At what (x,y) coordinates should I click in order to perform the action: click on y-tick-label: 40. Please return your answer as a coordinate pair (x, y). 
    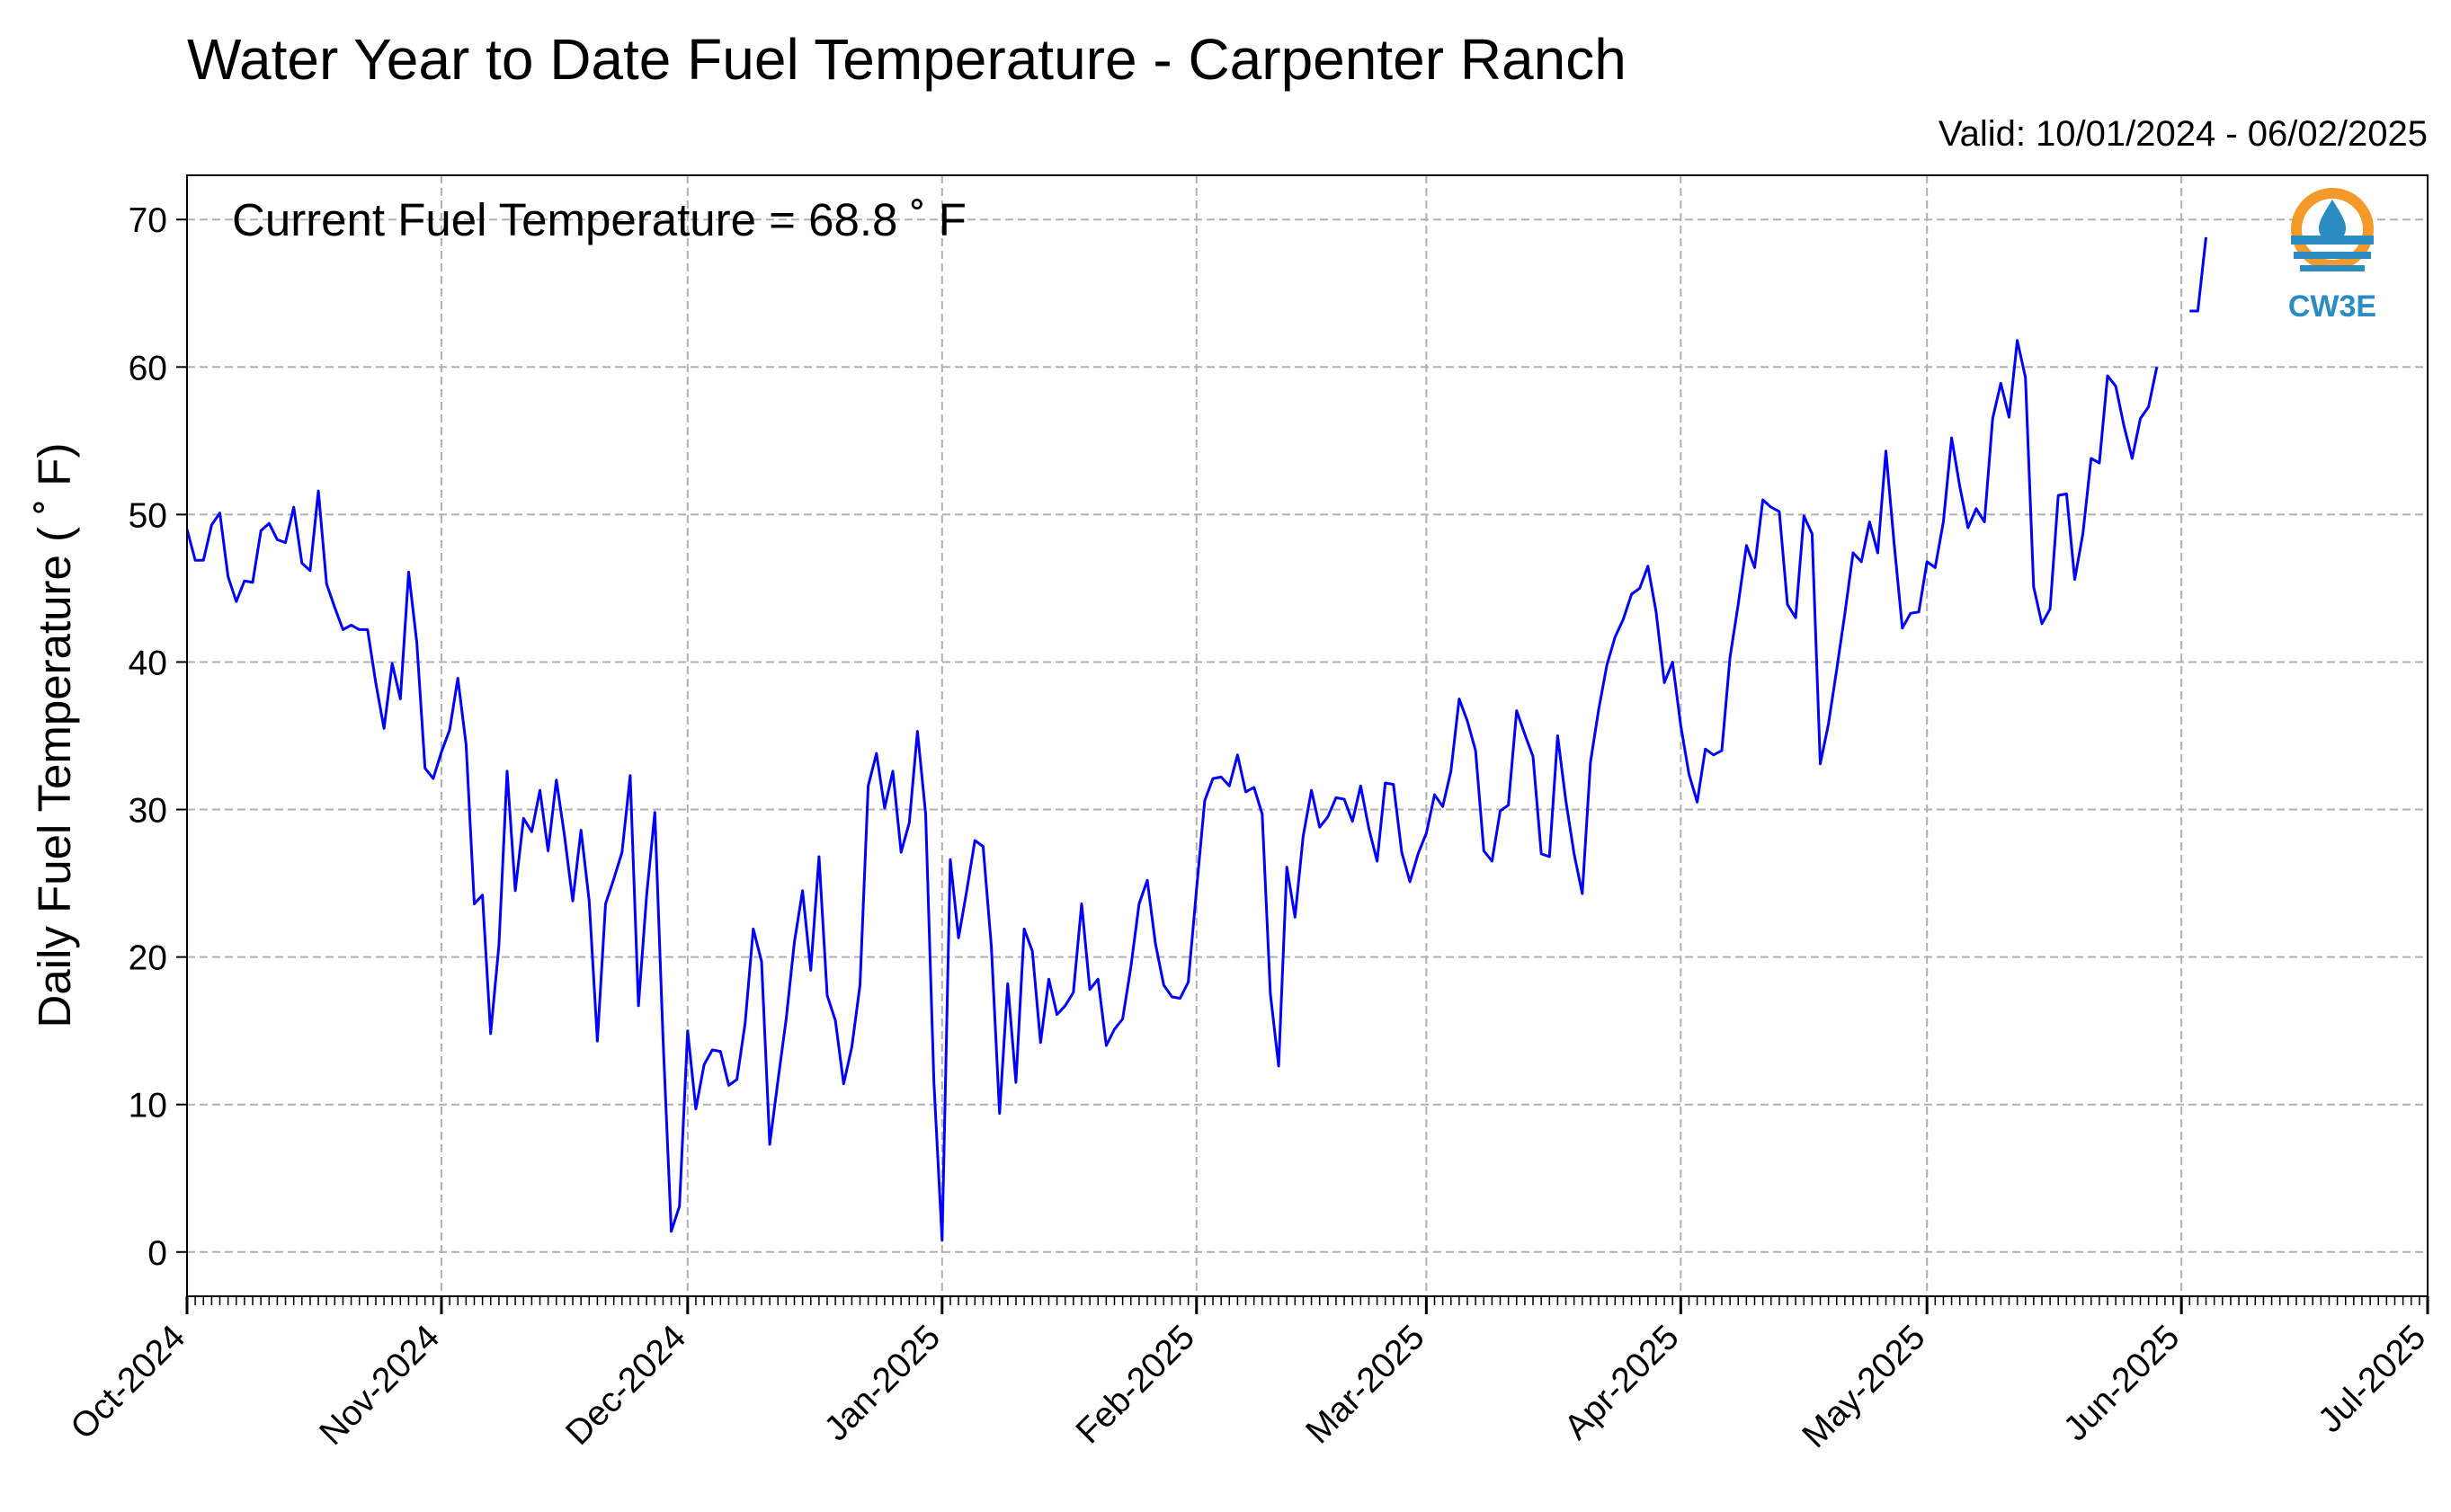
    Looking at the image, I should click on (148, 663).